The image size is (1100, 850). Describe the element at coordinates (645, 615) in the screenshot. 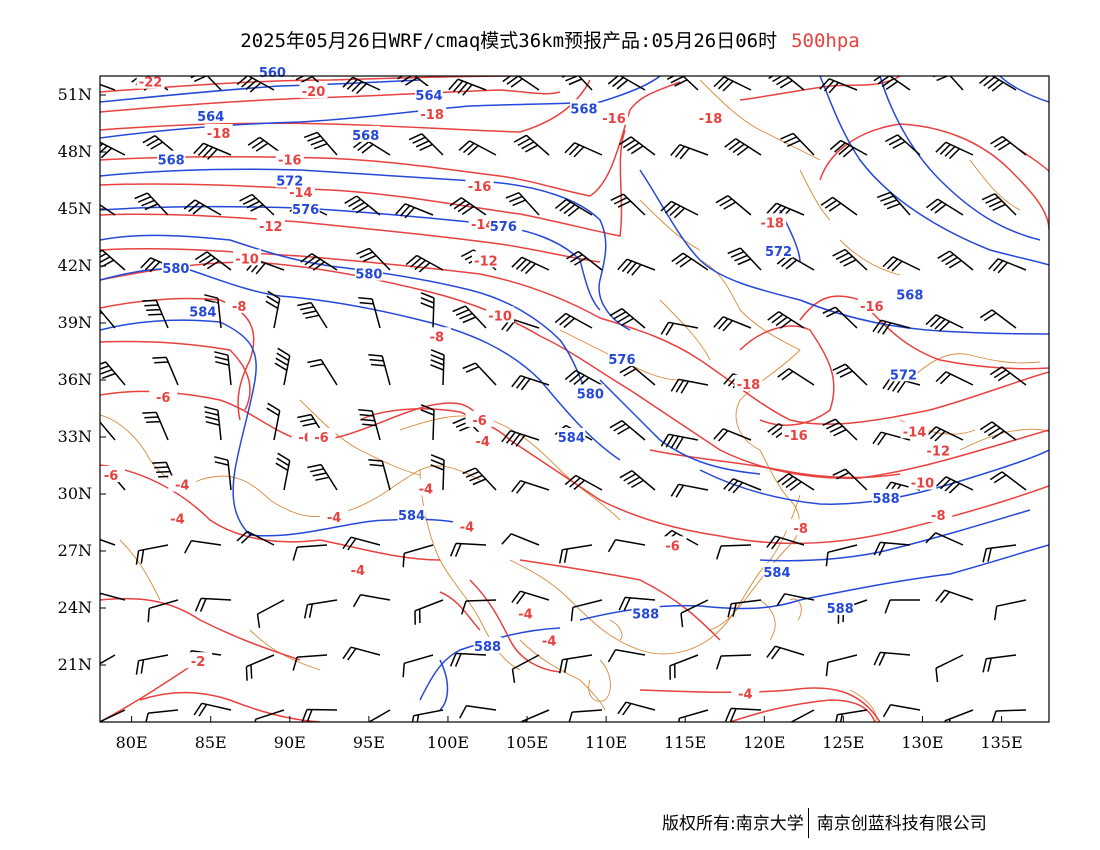

I see `height-label: 588` at that location.